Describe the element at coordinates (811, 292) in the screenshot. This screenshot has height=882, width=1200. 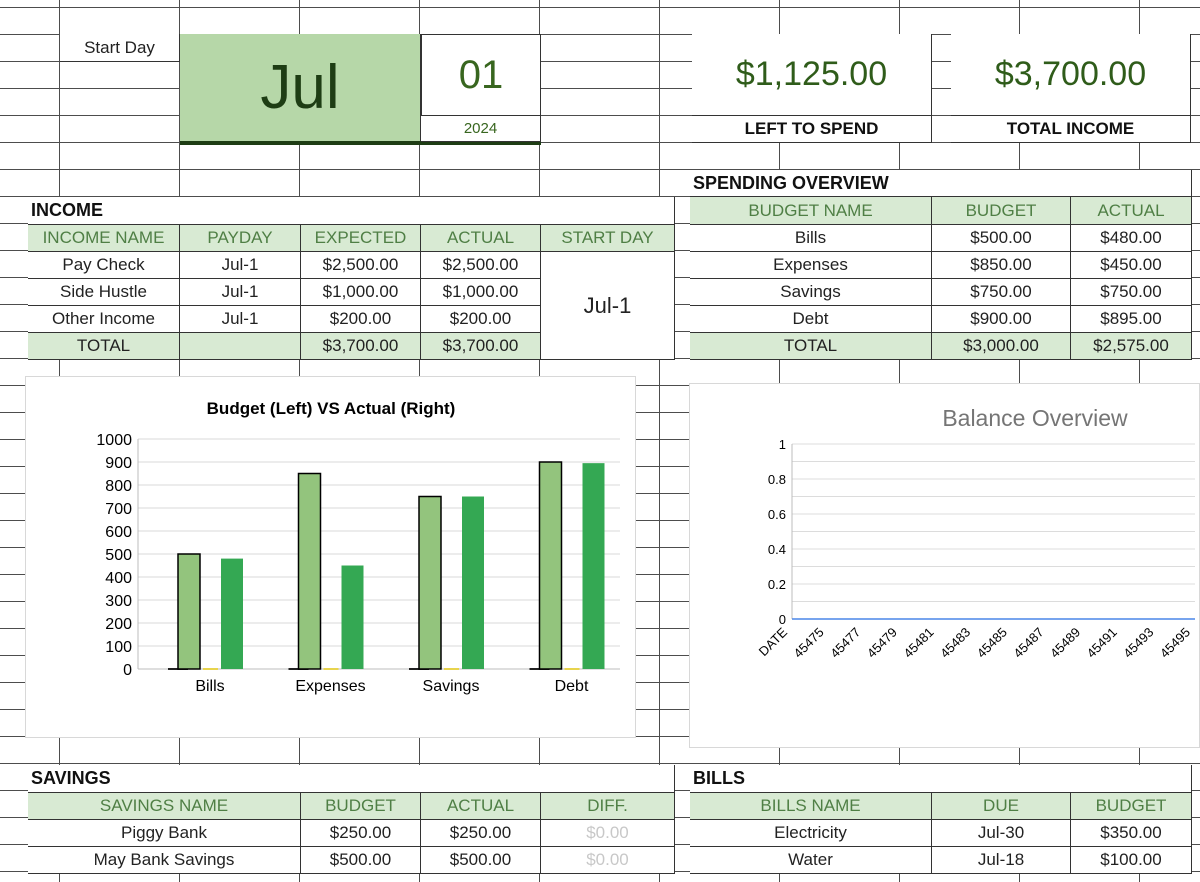
I see `spending-row-name: Savings` at that location.